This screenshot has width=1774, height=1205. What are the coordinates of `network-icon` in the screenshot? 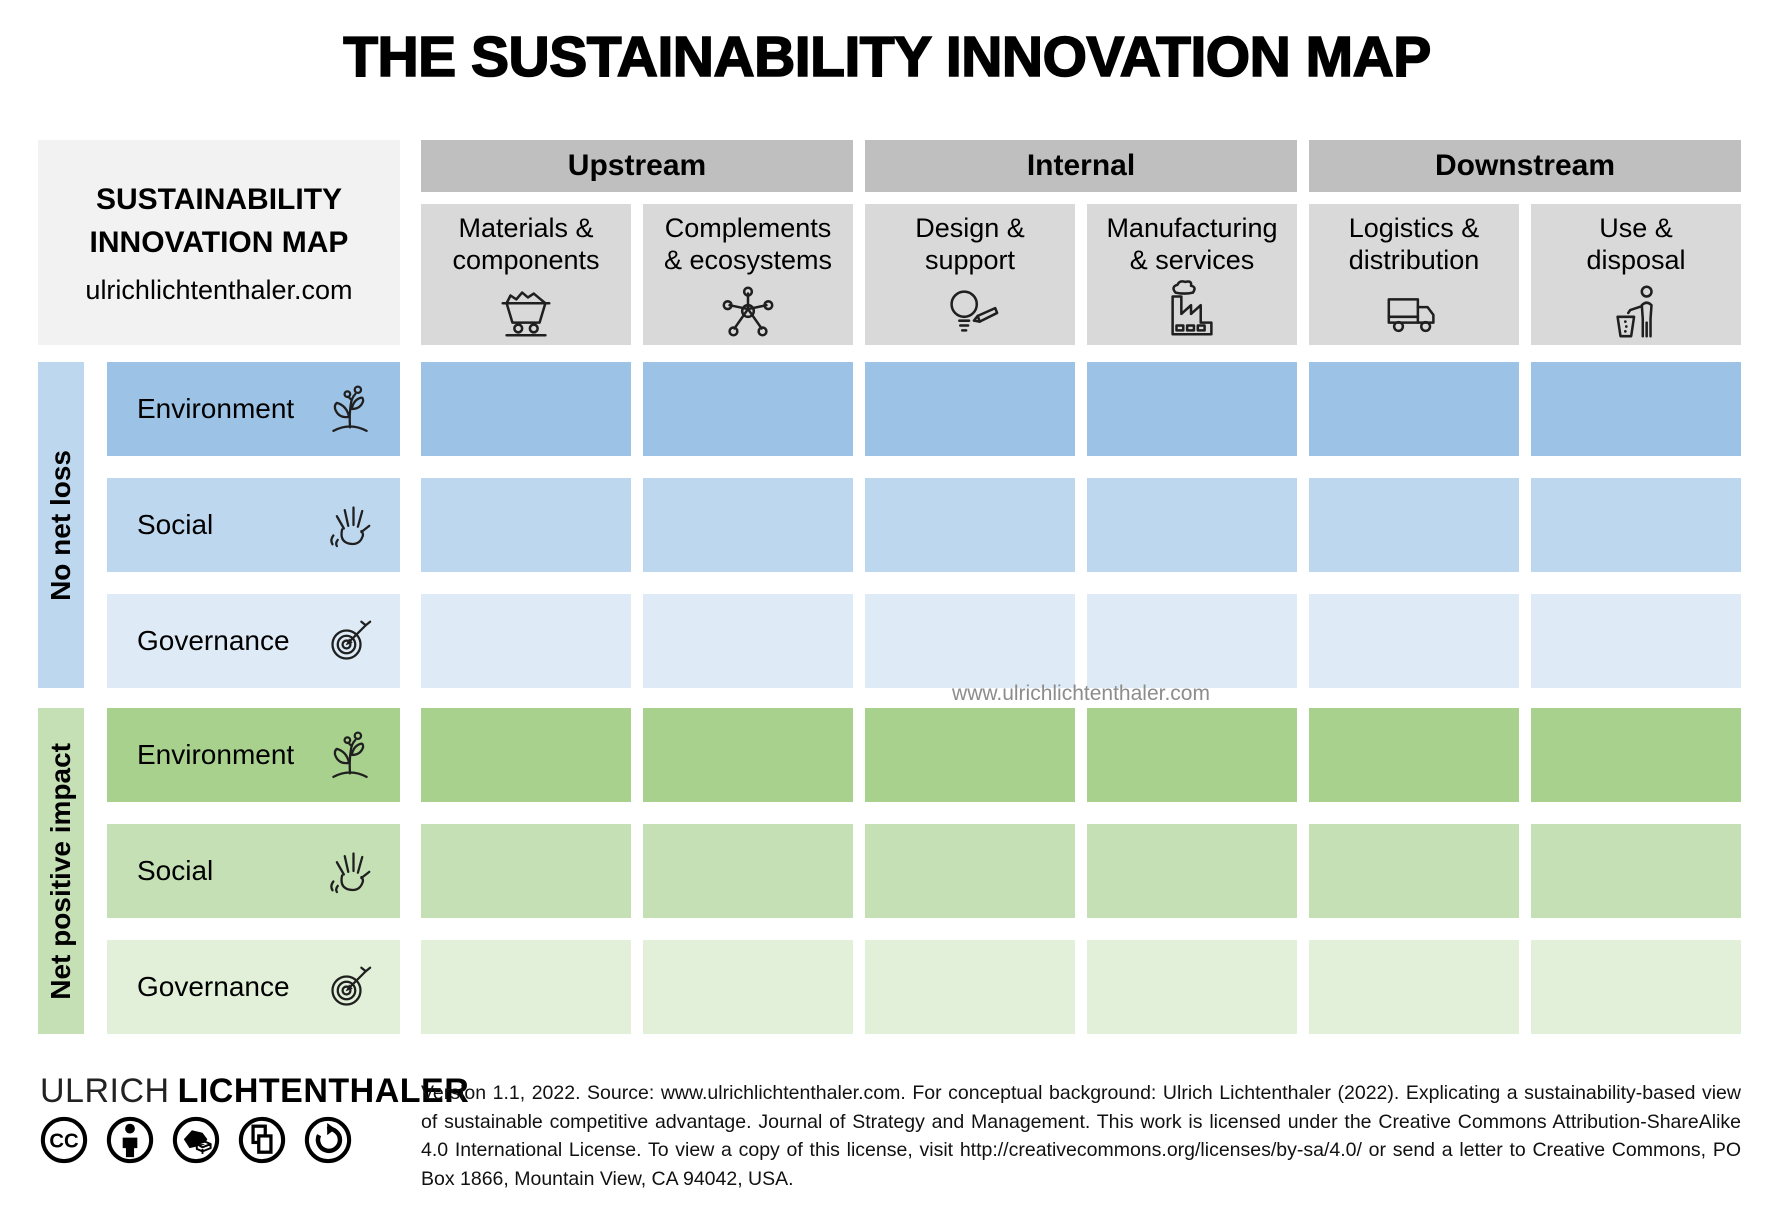 It's located at (748, 311).